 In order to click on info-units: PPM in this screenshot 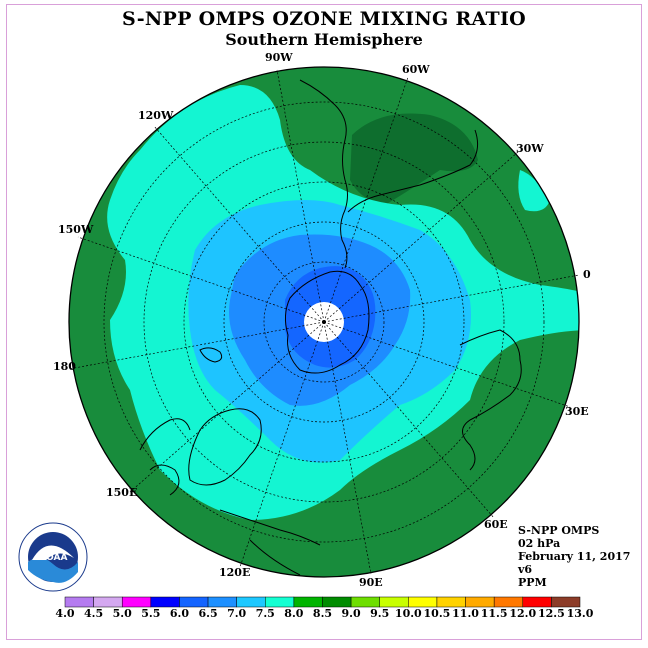, I will do `click(532, 582)`.